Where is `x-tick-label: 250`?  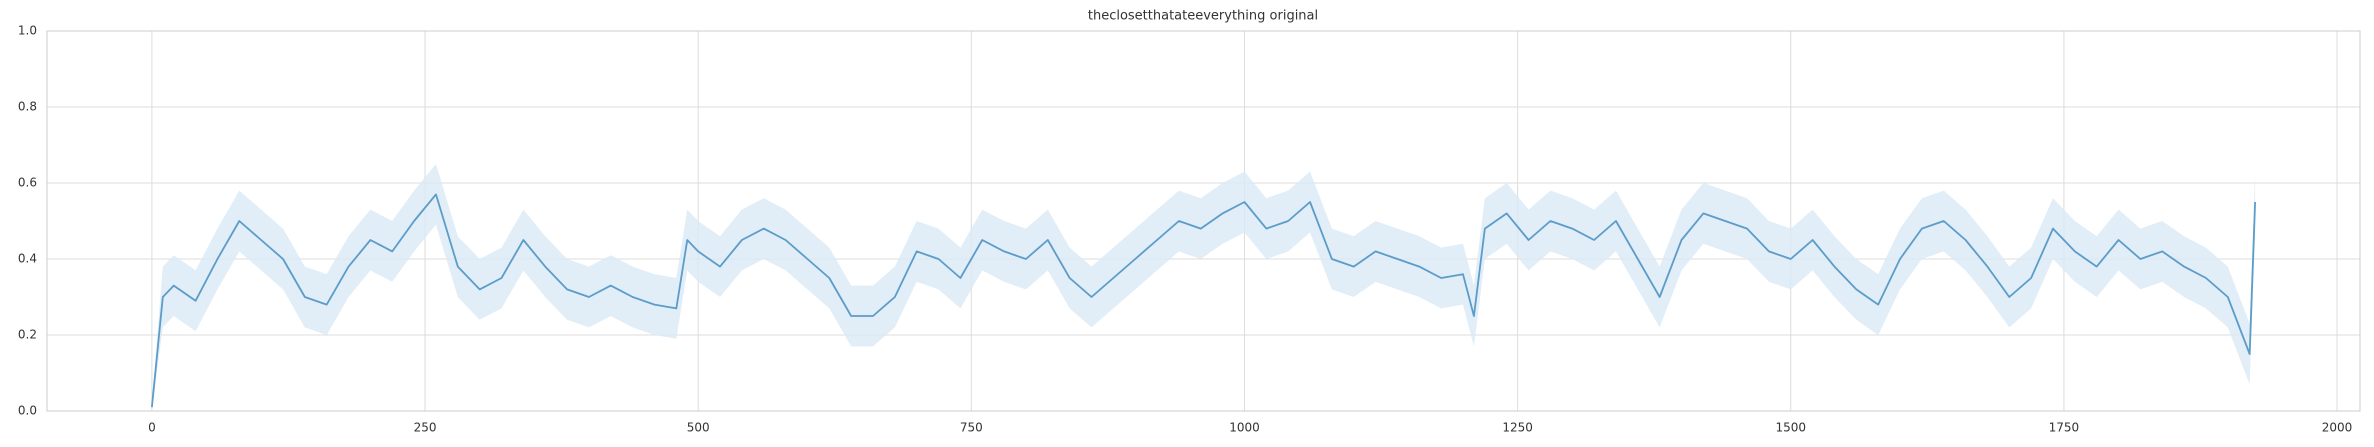
x-tick-label: 250 is located at coordinates (425, 428).